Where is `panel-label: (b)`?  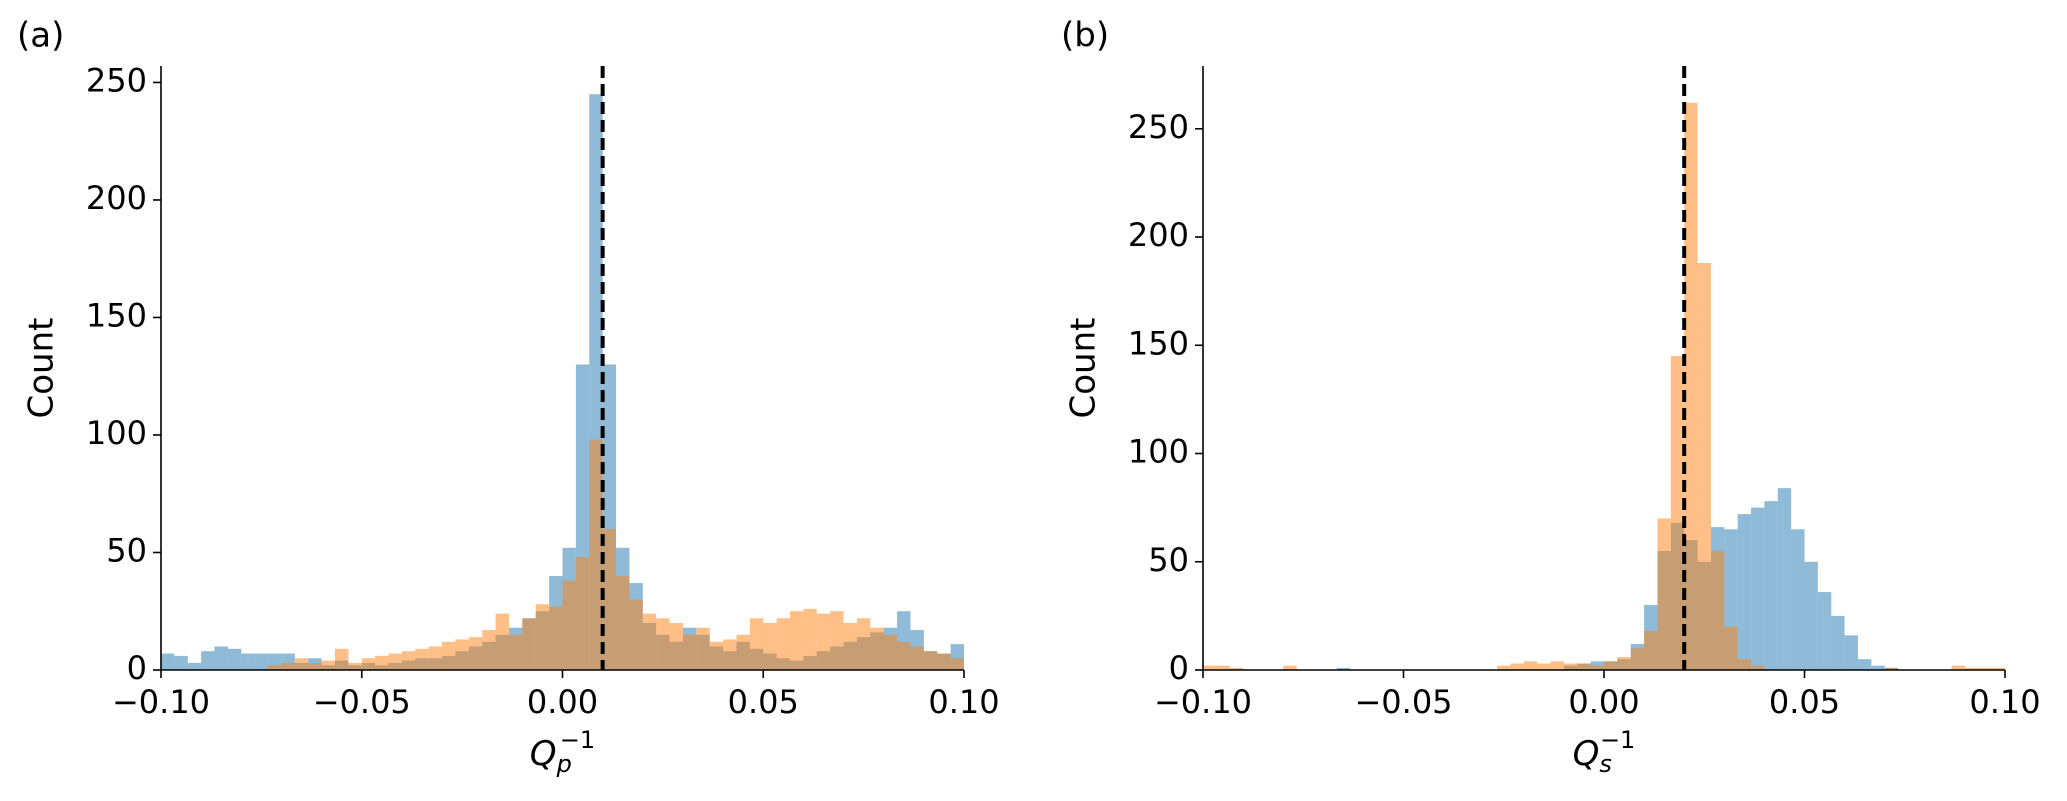 panel-label: (b) is located at coordinates (1085, 36).